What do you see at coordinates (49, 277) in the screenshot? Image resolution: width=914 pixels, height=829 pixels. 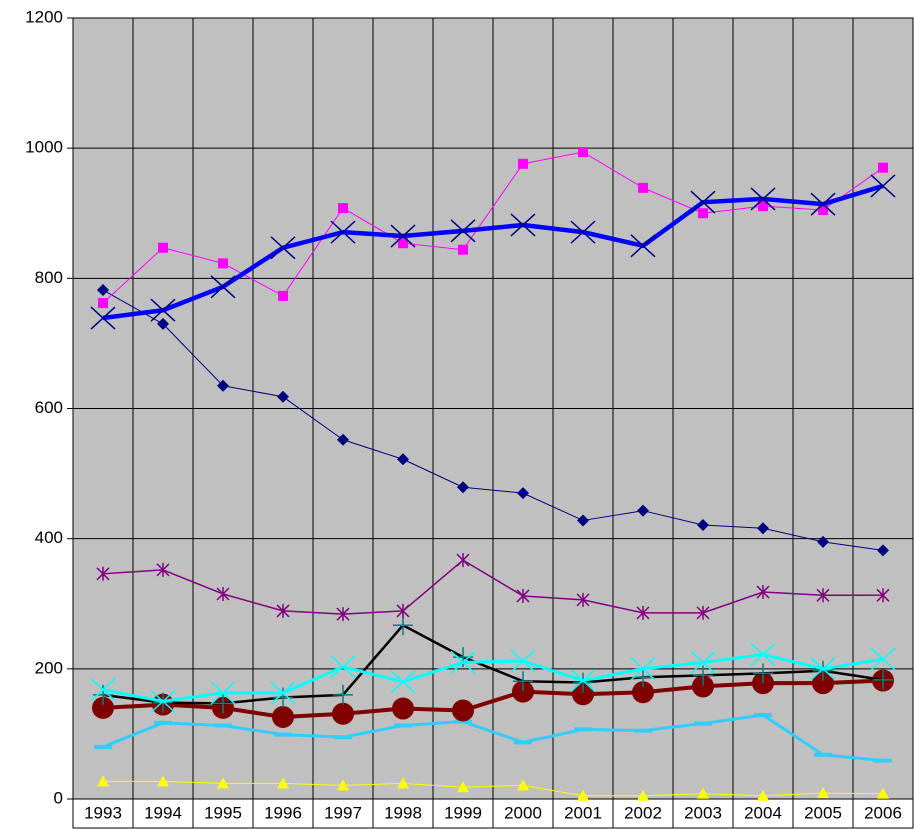 I see `y-tick-label: 800` at bounding box center [49, 277].